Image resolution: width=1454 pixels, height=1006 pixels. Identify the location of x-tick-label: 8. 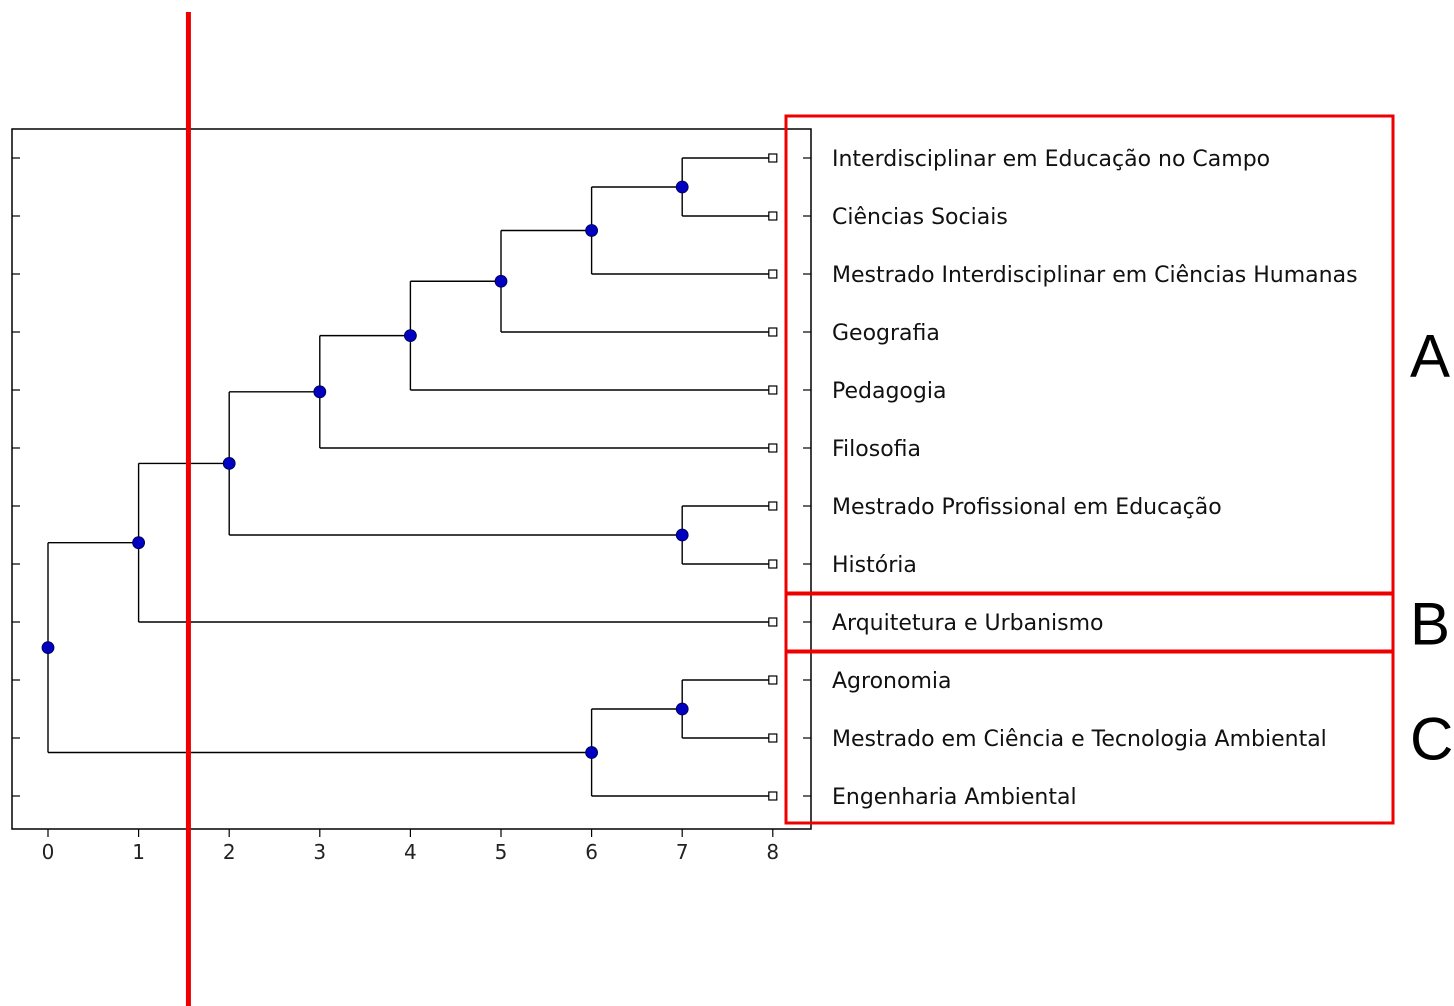
(772, 852).